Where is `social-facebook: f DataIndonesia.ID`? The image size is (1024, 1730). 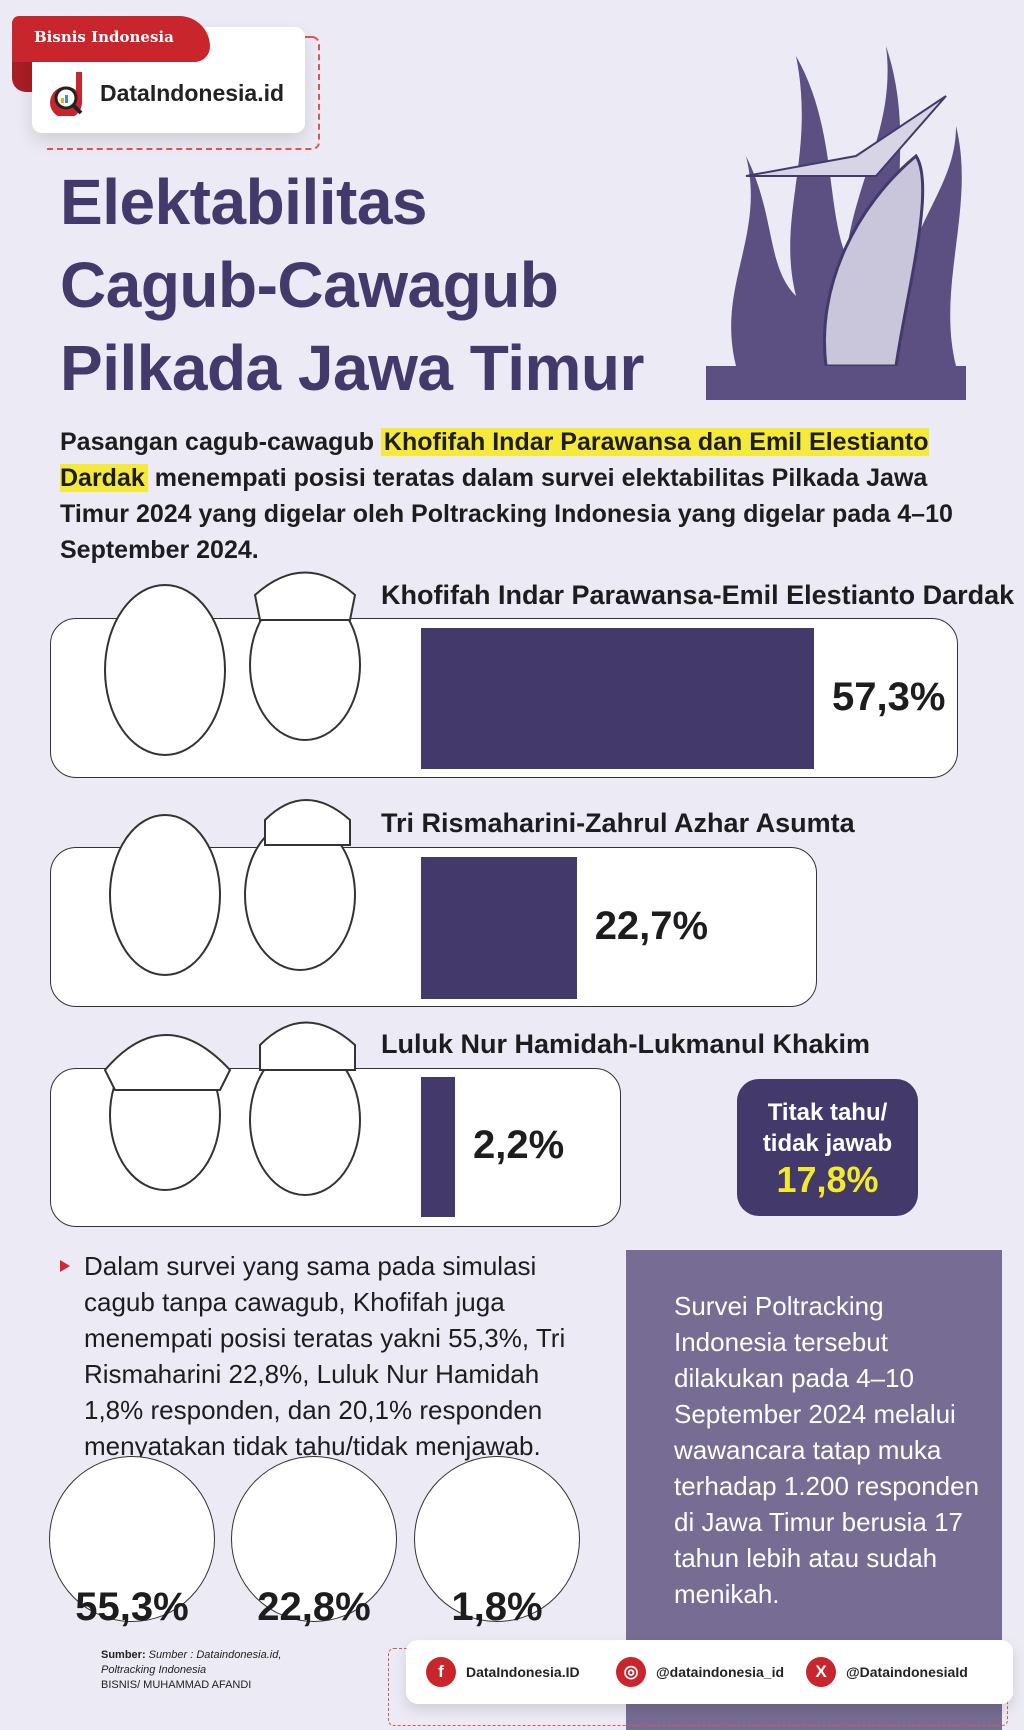
social-facebook: f DataIndonesia.ID is located at coordinates (521, 1672).